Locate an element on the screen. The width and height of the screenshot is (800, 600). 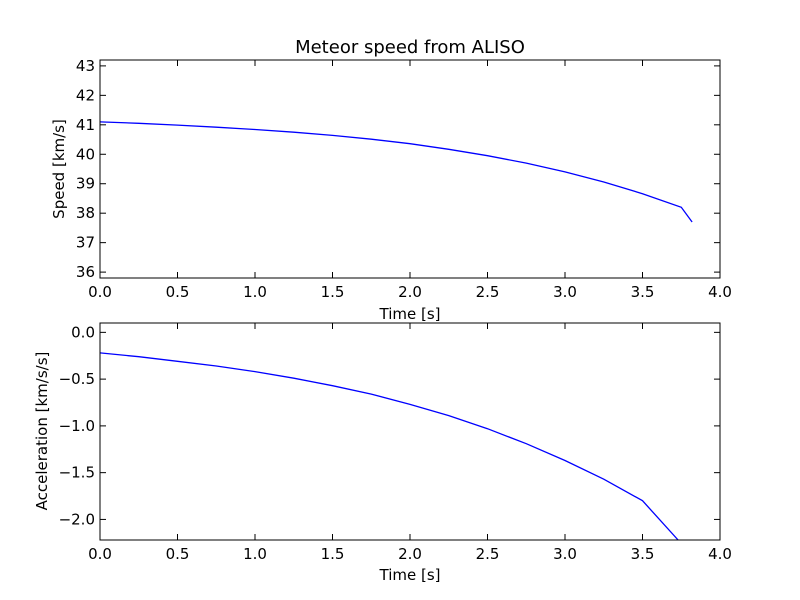
acceleration-y-tick-label: −1.5 is located at coordinates (77, 473).